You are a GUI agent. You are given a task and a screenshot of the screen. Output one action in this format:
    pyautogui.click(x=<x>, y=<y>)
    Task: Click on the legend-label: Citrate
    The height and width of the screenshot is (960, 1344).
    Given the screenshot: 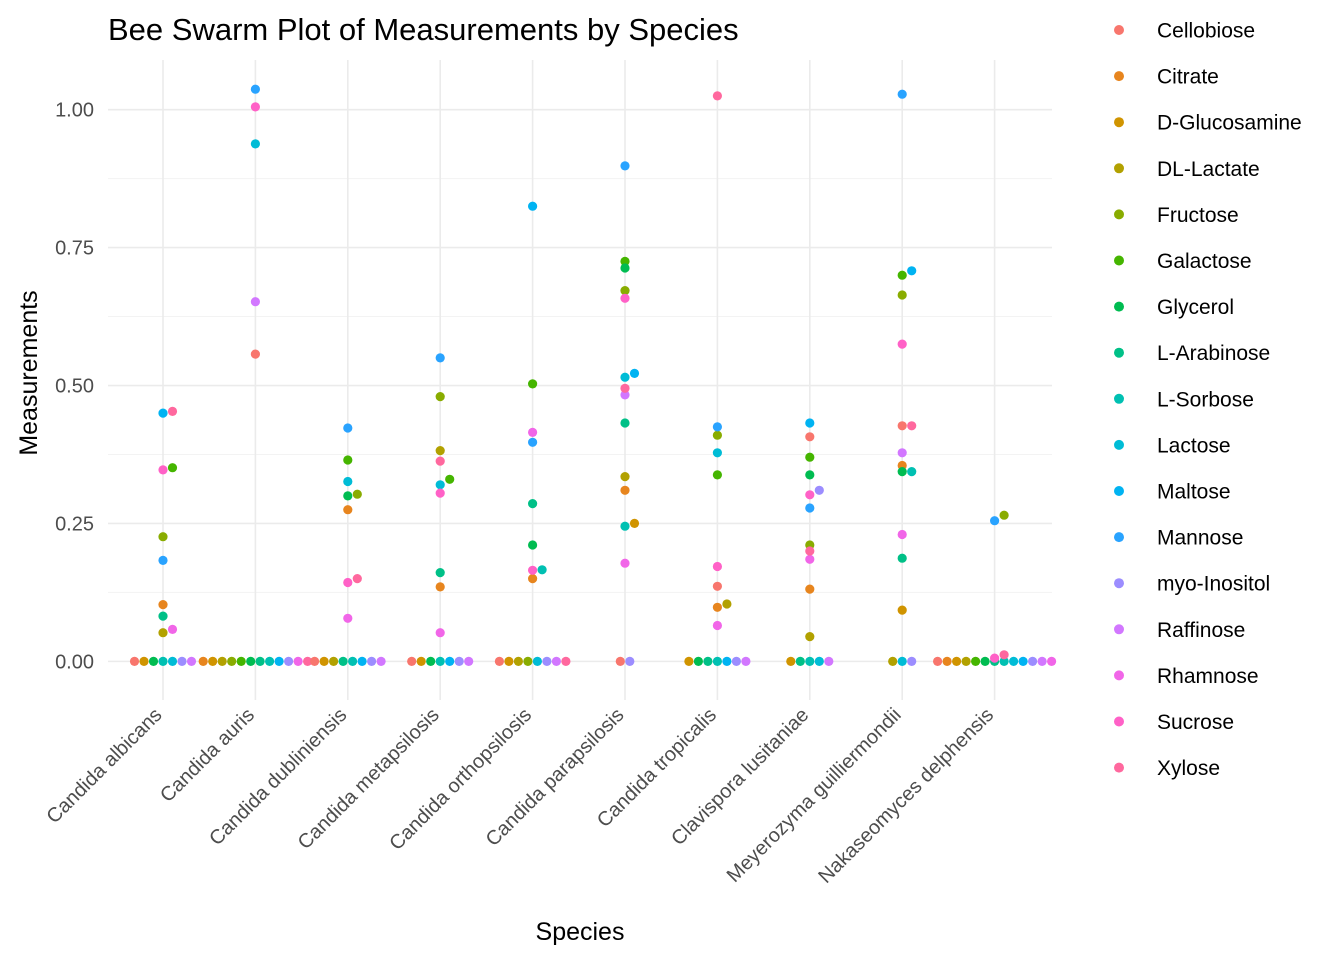 What is the action you would take?
    pyautogui.click(x=1188, y=77)
    